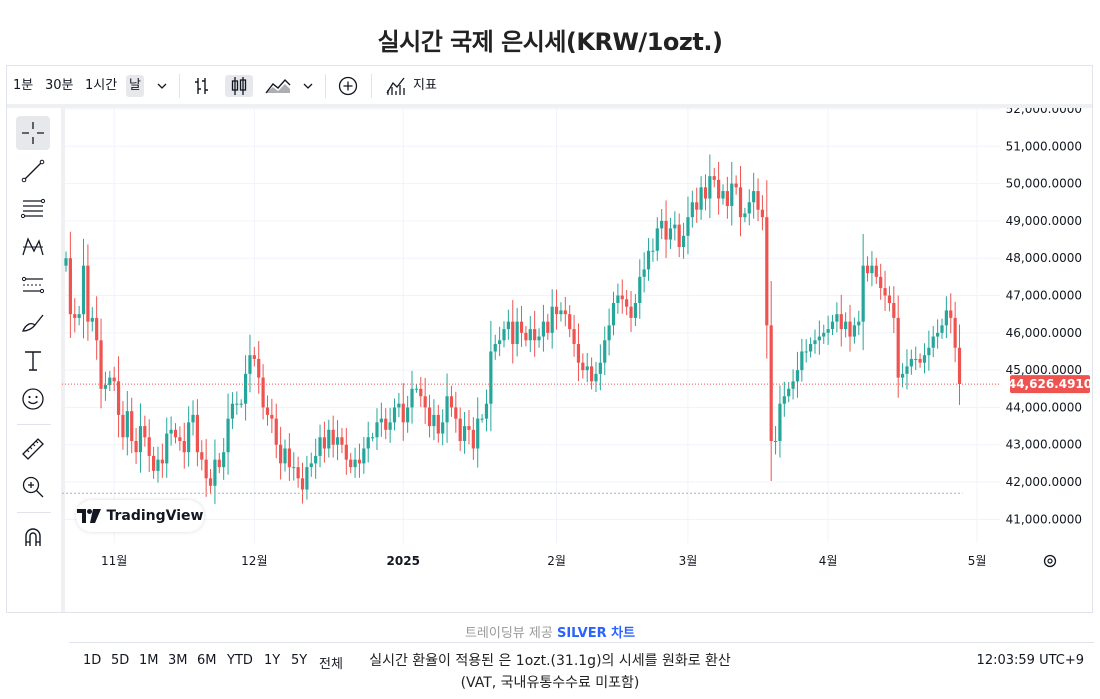 Image resolution: width=1100 pixels, height=699 pixels. I want to click on zoom-icon, so click(33, 487).